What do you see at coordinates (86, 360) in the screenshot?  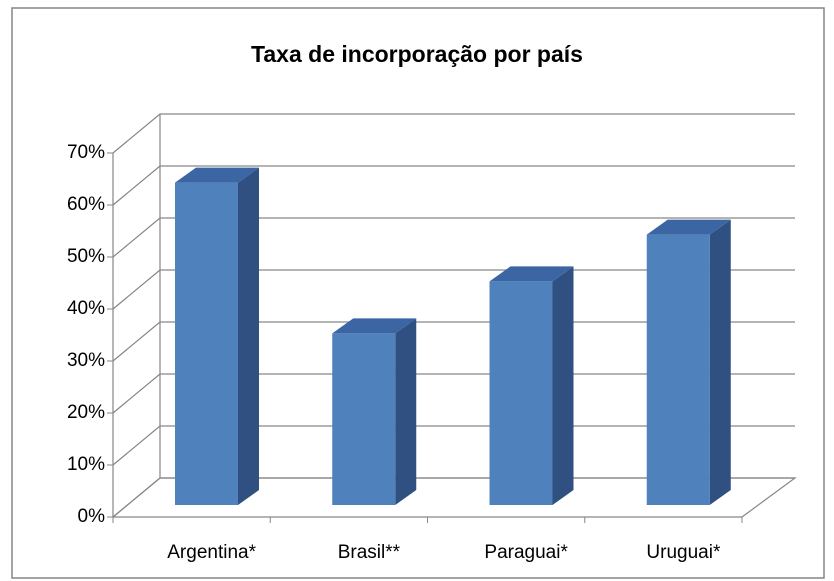 I see `y-tick-label: 30%` at bounding box center [86, 360].